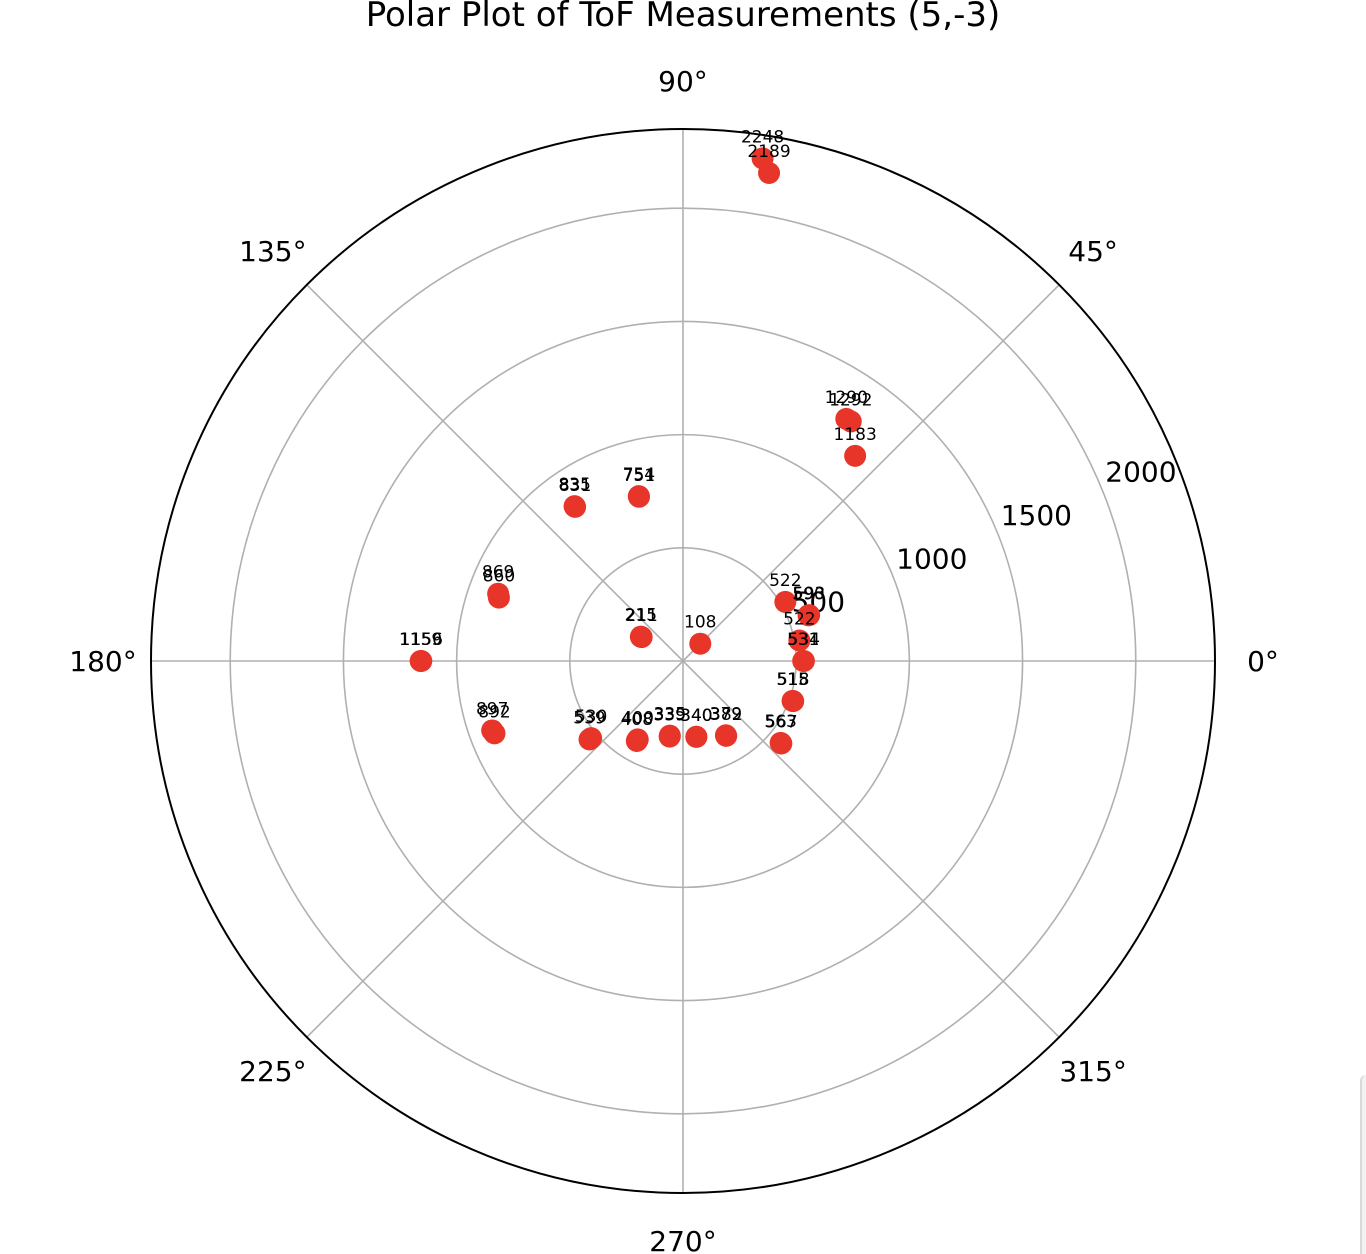 The width and height of the screenshot is (1366, 1254). I want to click on data-label: 340, so click(696, 716).